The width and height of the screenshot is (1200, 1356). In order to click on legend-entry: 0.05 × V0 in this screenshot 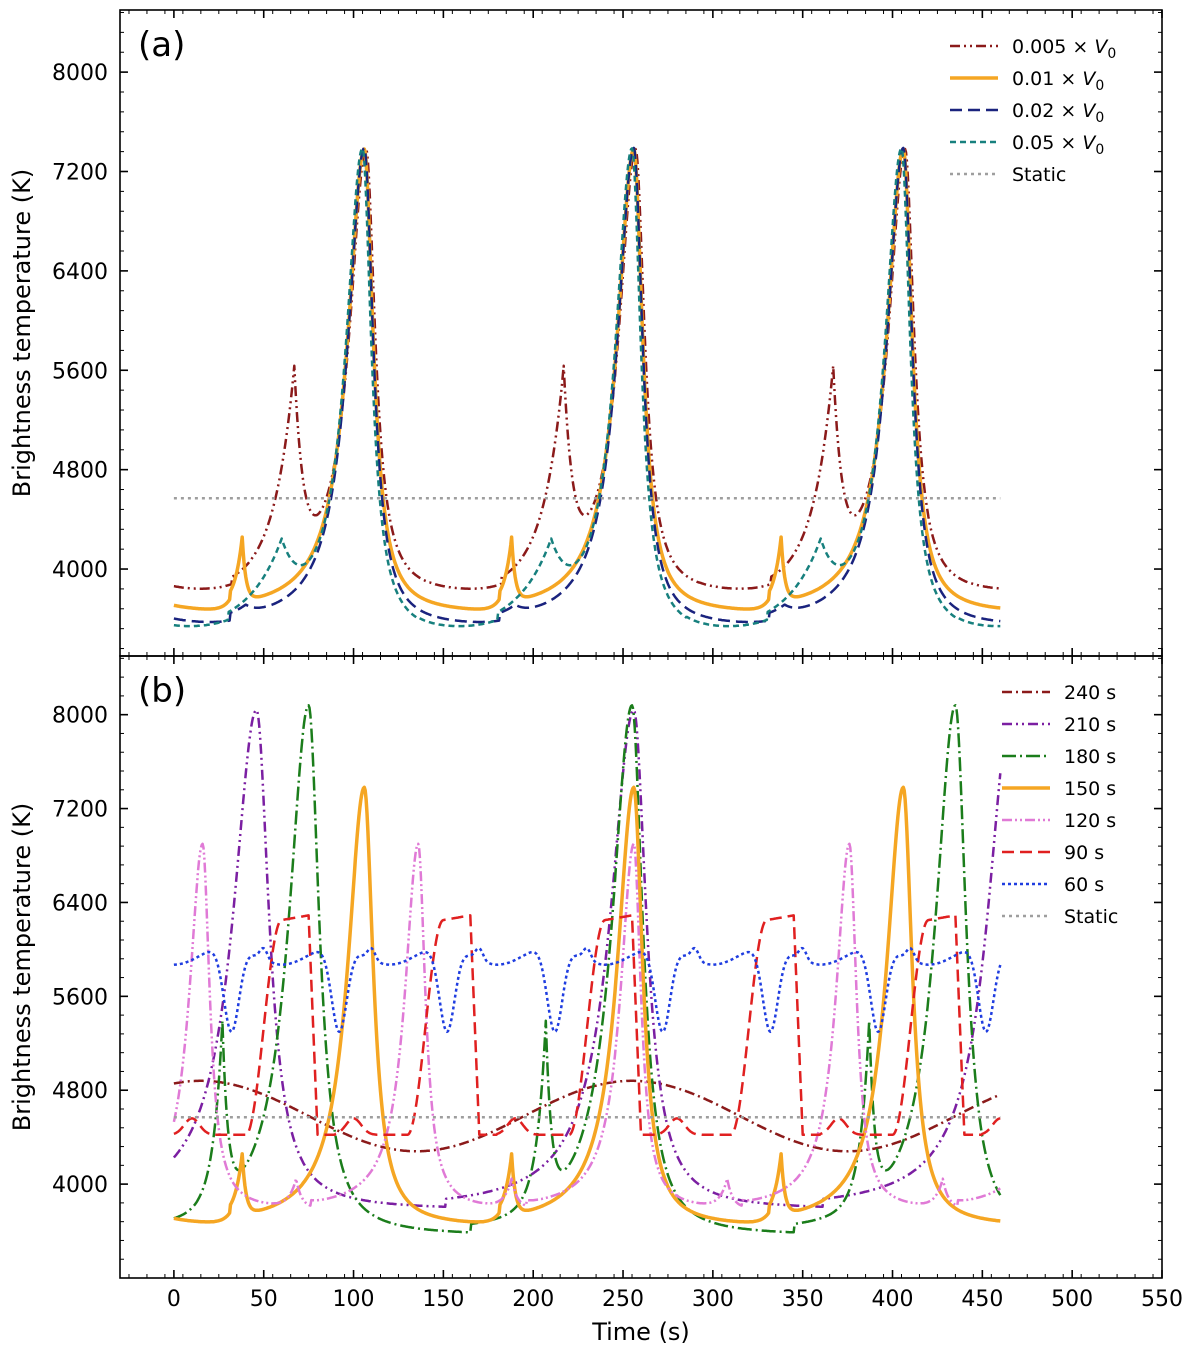, I will do `click(1058, 145)`.